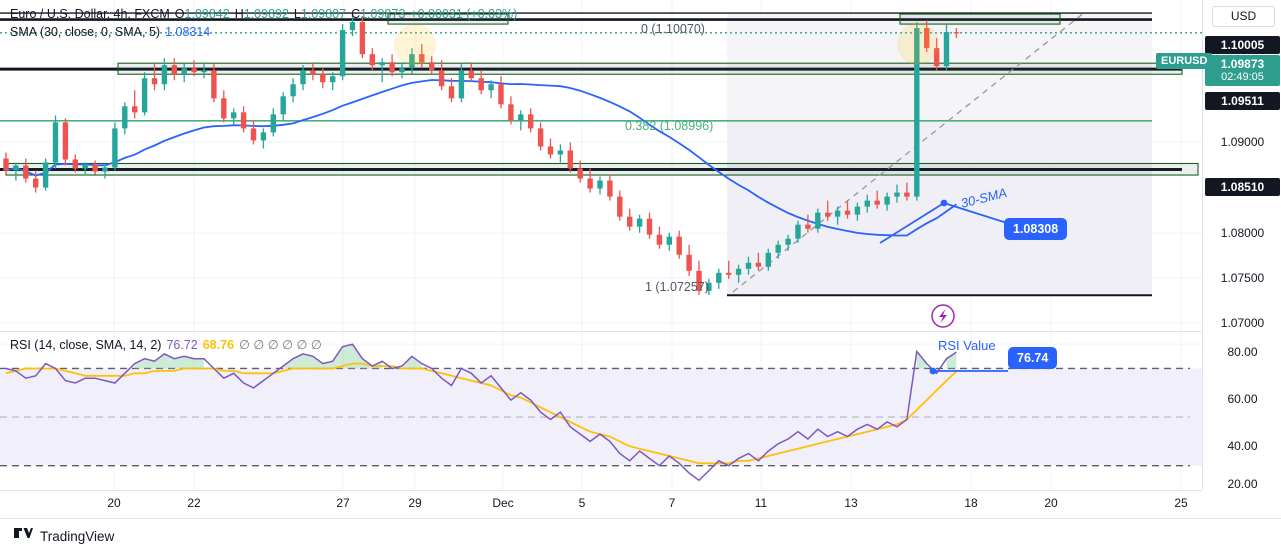  Describe the element at coordinates (1242, 101) in the screenshot. I see `price-level-badge: 1.09511` at that location.